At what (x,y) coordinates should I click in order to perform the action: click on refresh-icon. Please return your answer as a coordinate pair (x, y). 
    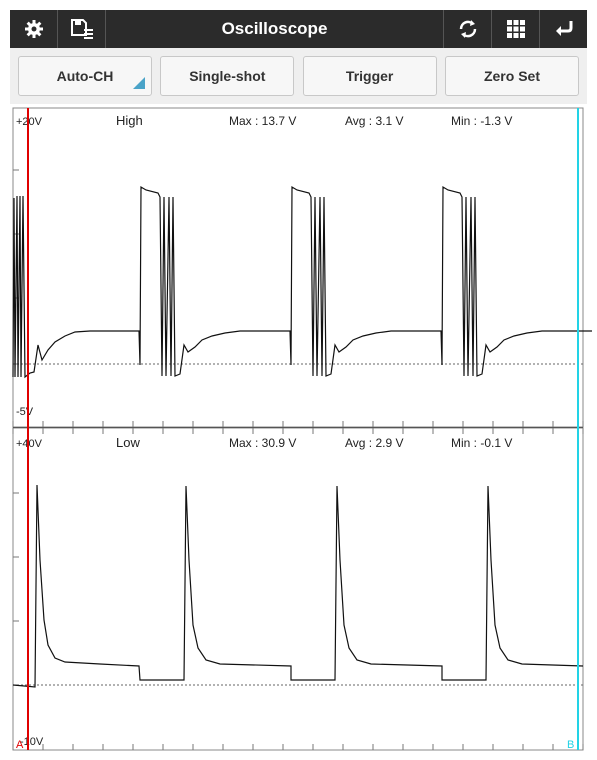
    Looking at the image, I should click on (467, 29).